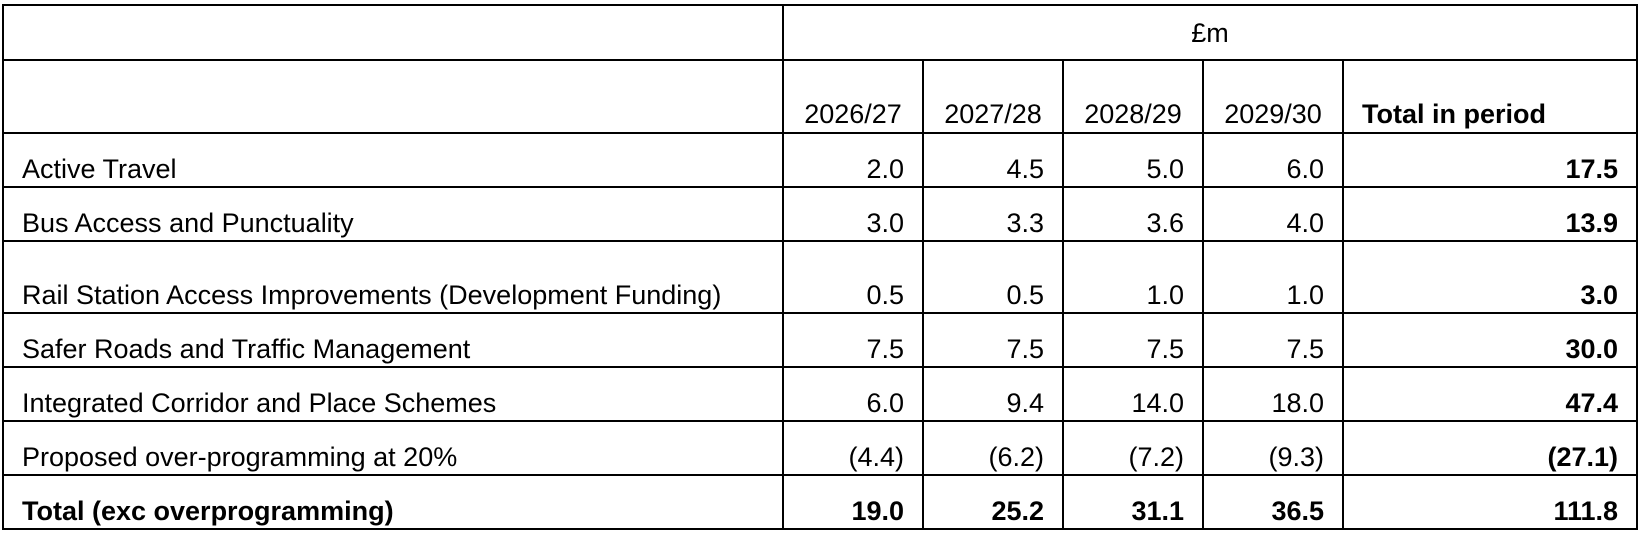 The width and height of the screenshot is (1640, 534). Describe the element at coordinates (1273, 160) in the screenshot. I see `cell-2029-30: 6.0` at that location.